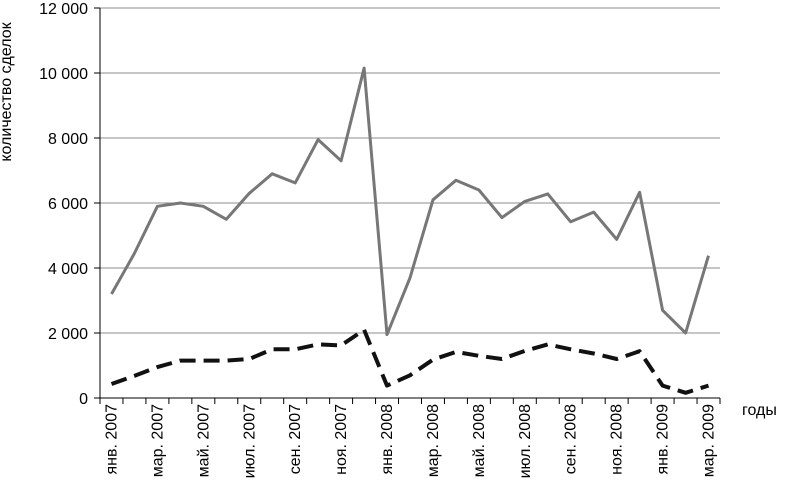 Image resolution: width=785 pixels, height=502 pixels. I want to click on x-tick-label: янв. 2007, so click(111, 439).